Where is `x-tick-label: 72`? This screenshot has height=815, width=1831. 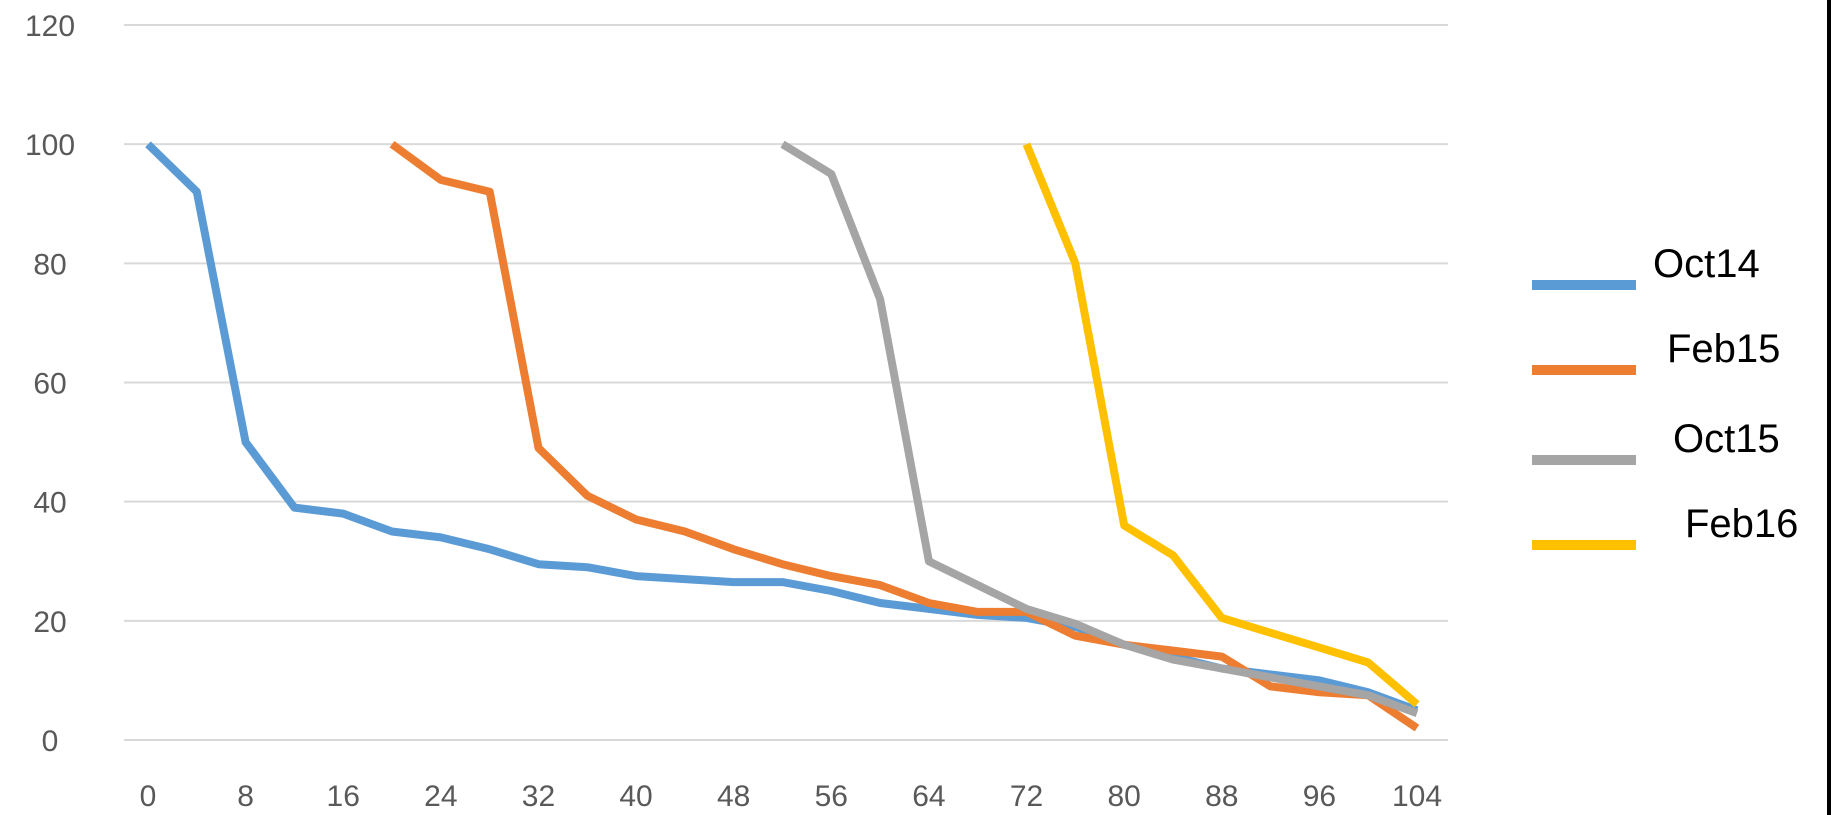
x-tick-label: 72 is located at coordinates (1026, 796).